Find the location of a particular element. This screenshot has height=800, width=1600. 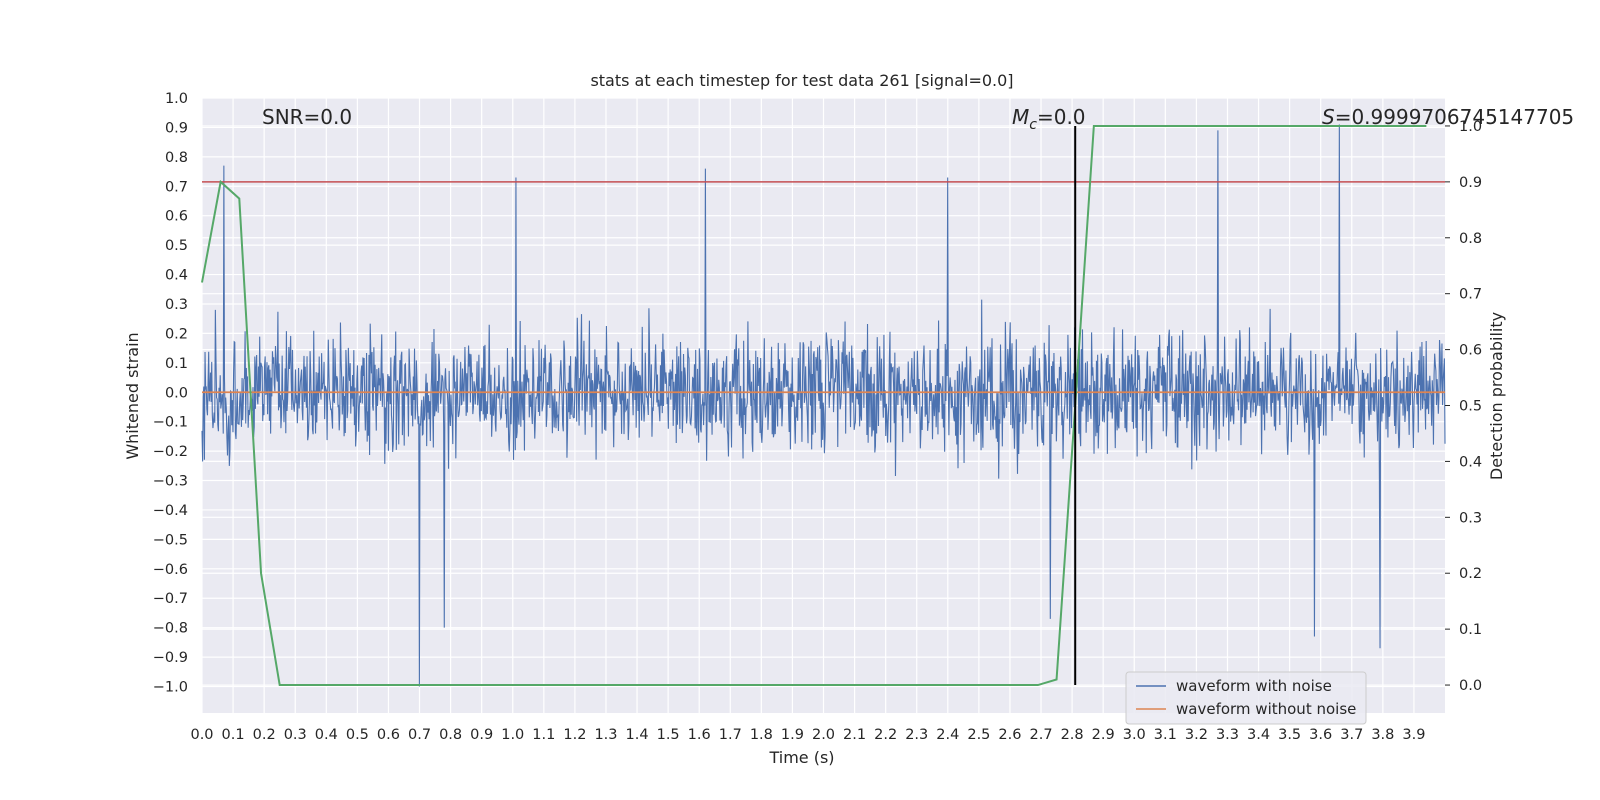

x-tick-label: 2.9 is located at coordinates (1103, 735).